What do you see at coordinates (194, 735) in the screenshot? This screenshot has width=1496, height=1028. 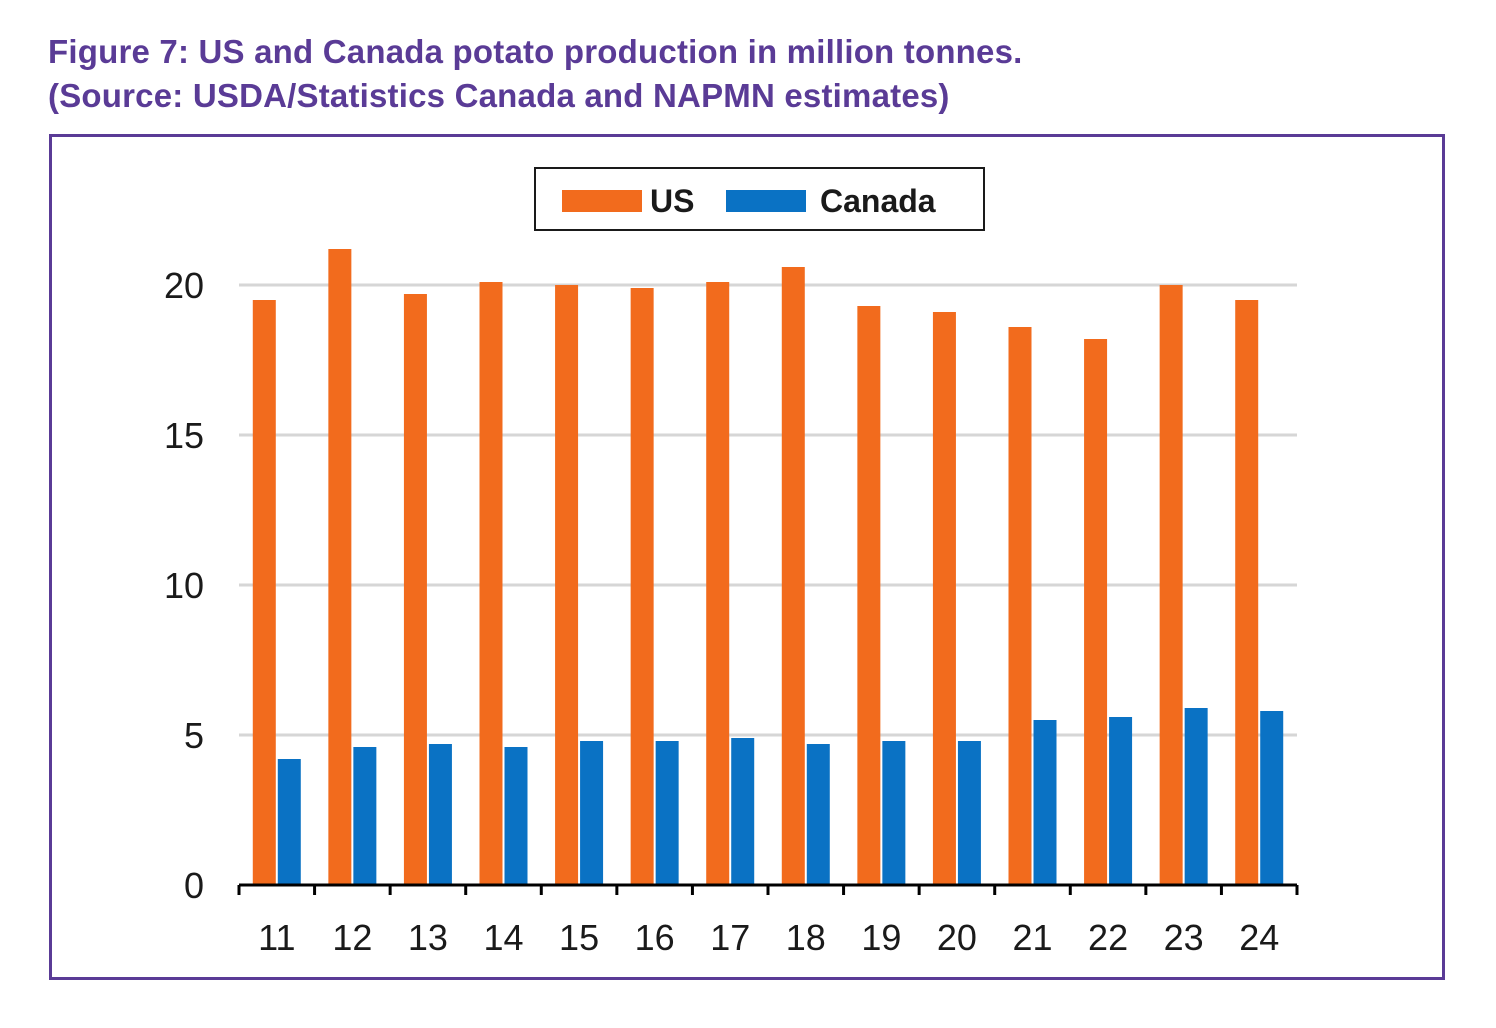 I see `y-tick-label: 5` at bounding box center [194, 735].